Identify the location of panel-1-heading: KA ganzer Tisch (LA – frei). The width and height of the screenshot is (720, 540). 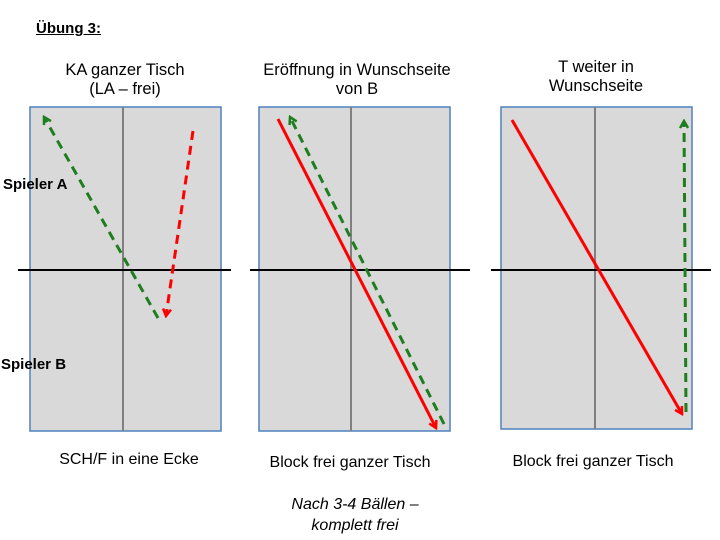
(125, 80).